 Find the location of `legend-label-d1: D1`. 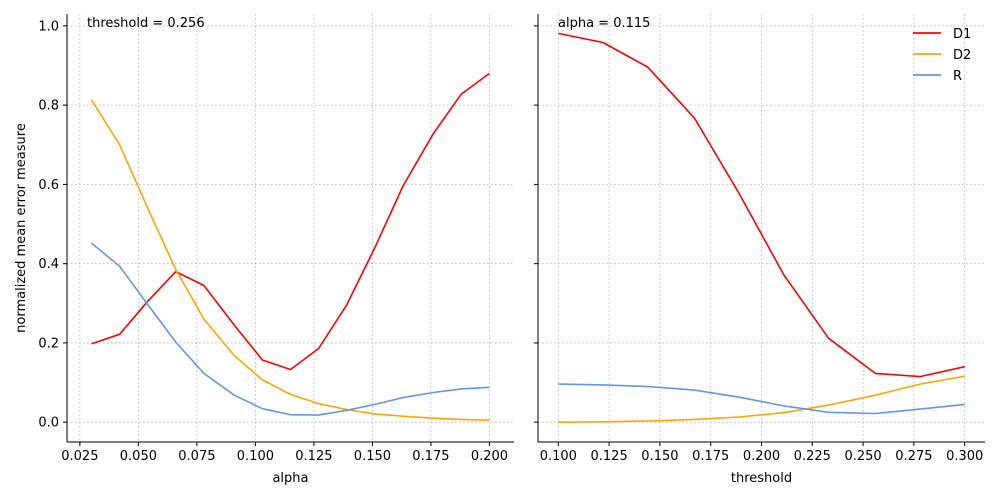

legend-label-d1: D1 is located at coordinates (962, 34).